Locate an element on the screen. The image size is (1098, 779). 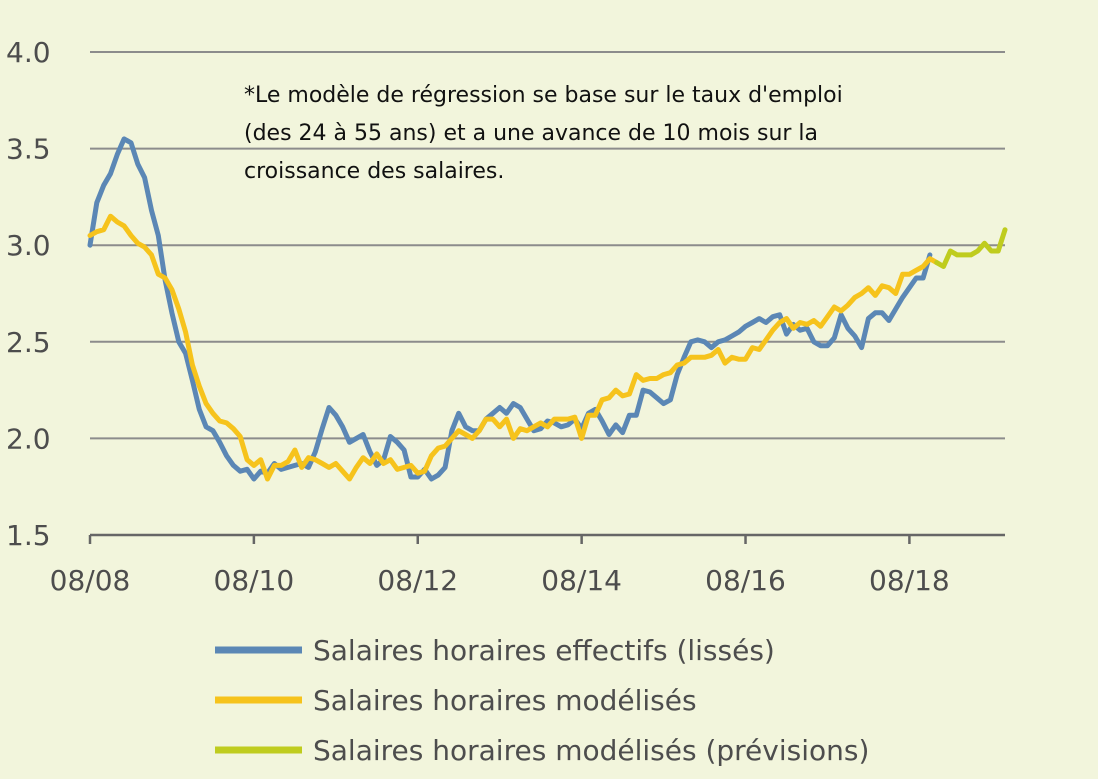
series-line-previsions is located at coordinates (971, 248).